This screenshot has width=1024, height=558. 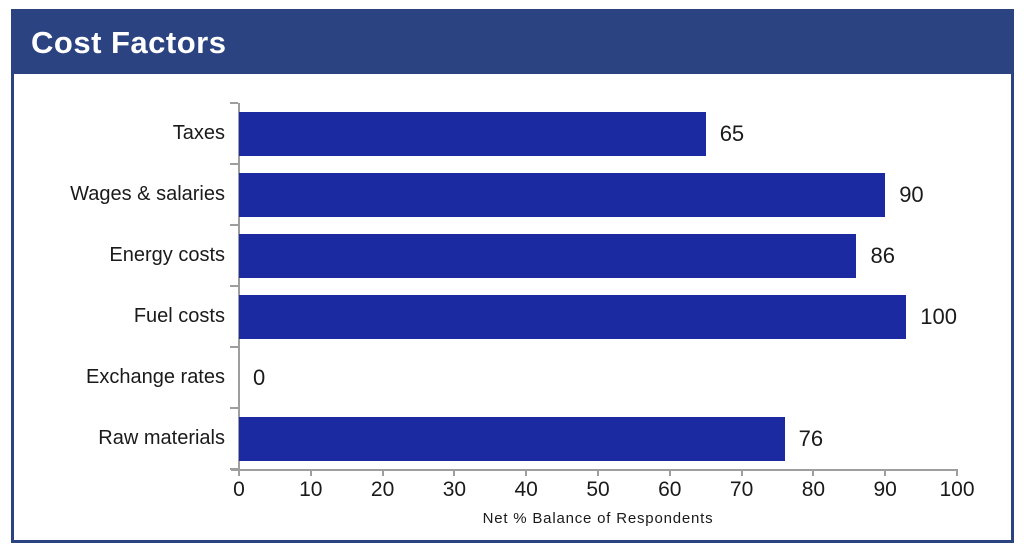 I want to click on x-tick-label: 20, so click(x=382, y=489).